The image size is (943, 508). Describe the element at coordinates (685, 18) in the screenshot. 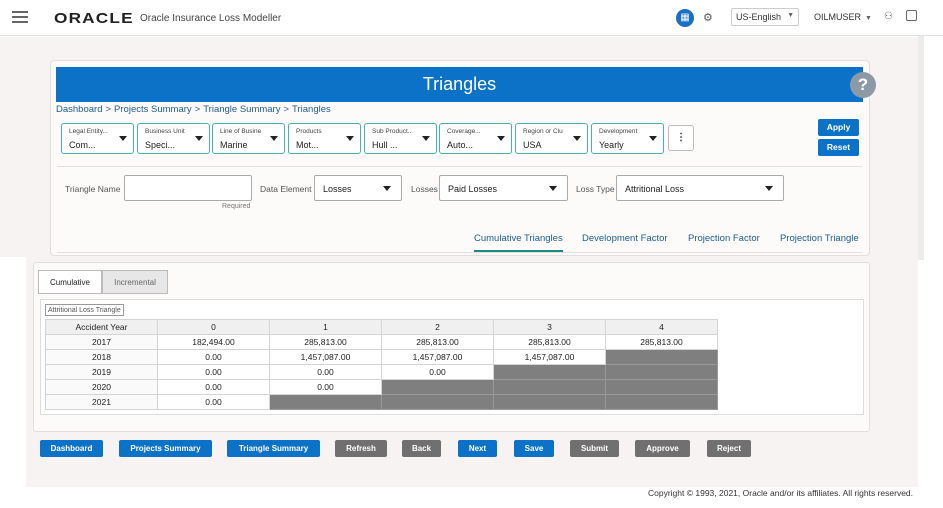

I see `apps-grid-icon: ▦` at that location.